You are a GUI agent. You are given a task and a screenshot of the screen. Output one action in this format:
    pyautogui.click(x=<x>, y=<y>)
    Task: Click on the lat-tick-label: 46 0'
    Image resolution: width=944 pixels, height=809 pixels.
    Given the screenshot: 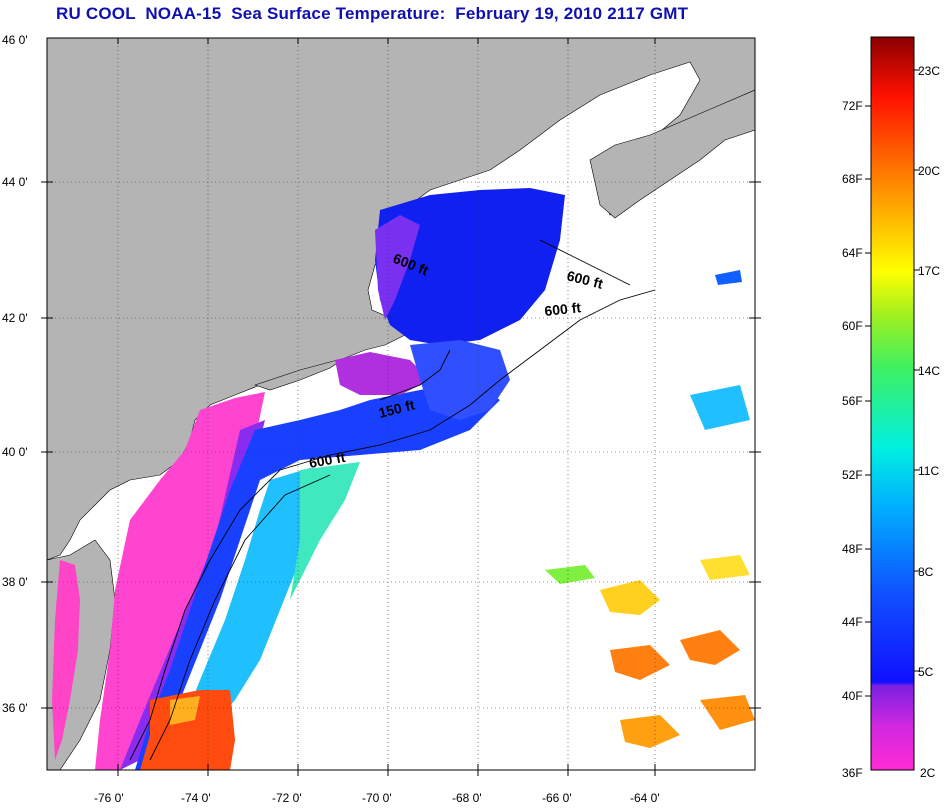 What is the action you would take?
    pyautogui.click(x=15, y=40)
    